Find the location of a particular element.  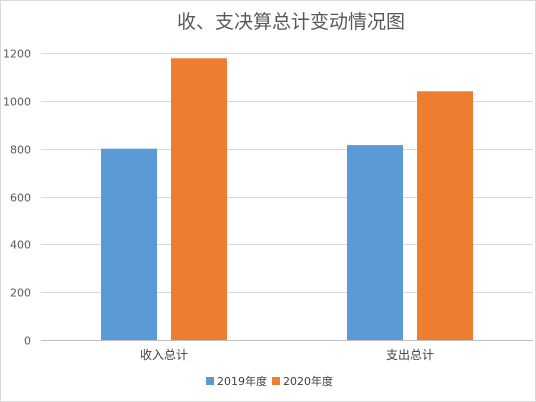

legend-label: 2019年度 is located at coordinates (242, 381).